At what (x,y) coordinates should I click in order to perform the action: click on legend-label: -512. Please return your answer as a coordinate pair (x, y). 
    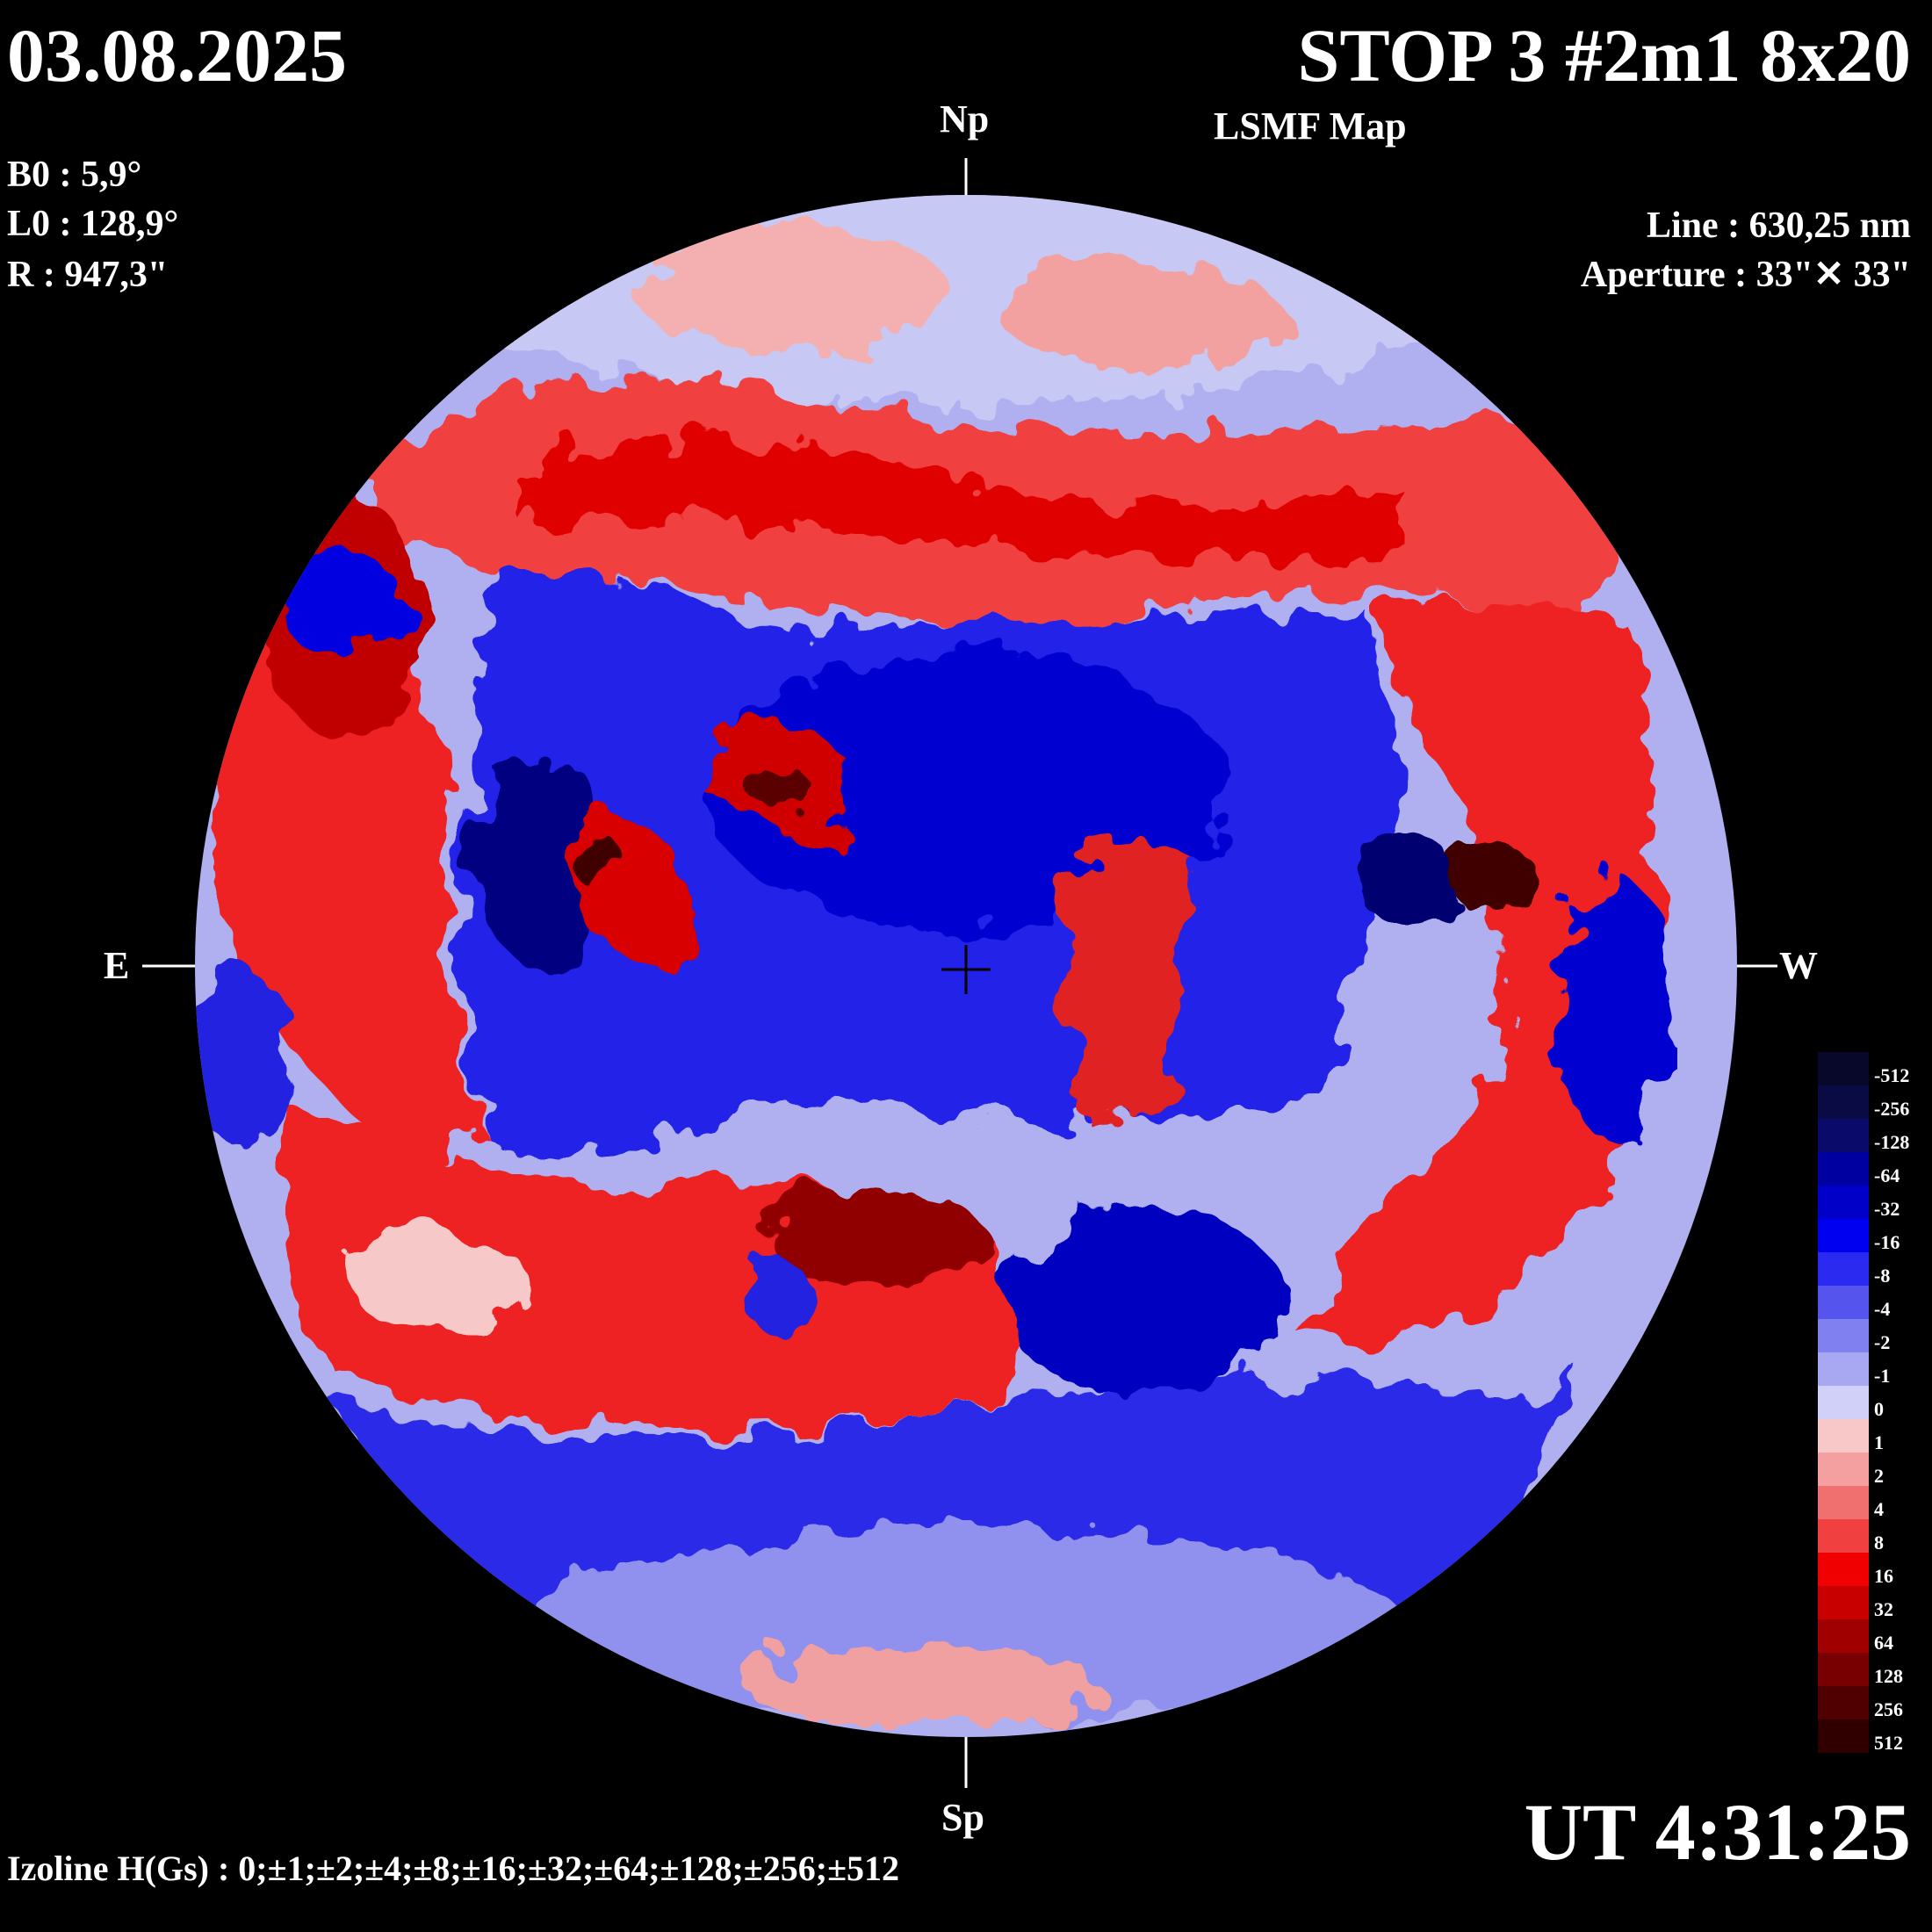
    Looking at the image, I should click on (1892, 1075).